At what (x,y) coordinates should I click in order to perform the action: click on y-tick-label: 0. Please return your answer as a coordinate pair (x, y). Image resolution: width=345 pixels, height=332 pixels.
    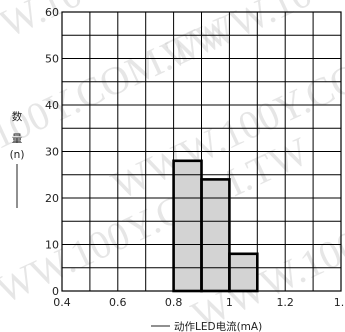
    Looking at the image, I should click on (55, 291).